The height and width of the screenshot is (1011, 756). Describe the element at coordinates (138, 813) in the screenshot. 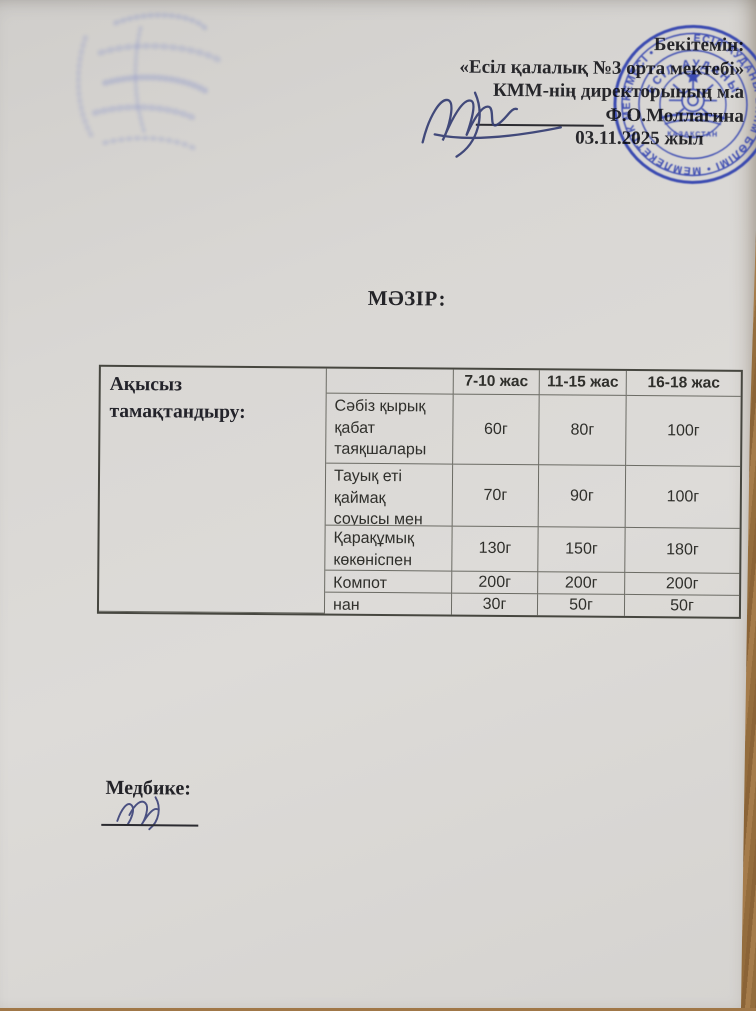

I see `nurse-signature` at that location.